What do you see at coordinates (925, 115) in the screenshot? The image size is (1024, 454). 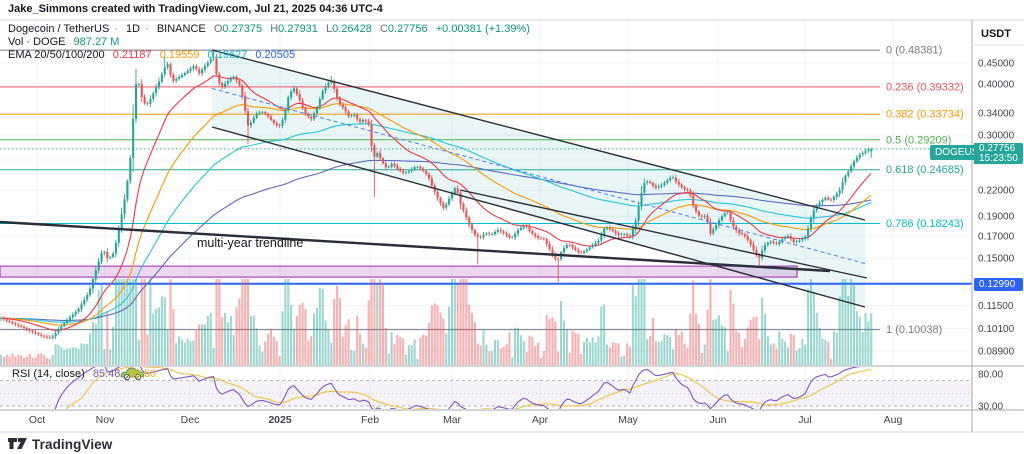 I see `fib-level-label: 0.382 (0.33734)` at bounding box center [925, 115].